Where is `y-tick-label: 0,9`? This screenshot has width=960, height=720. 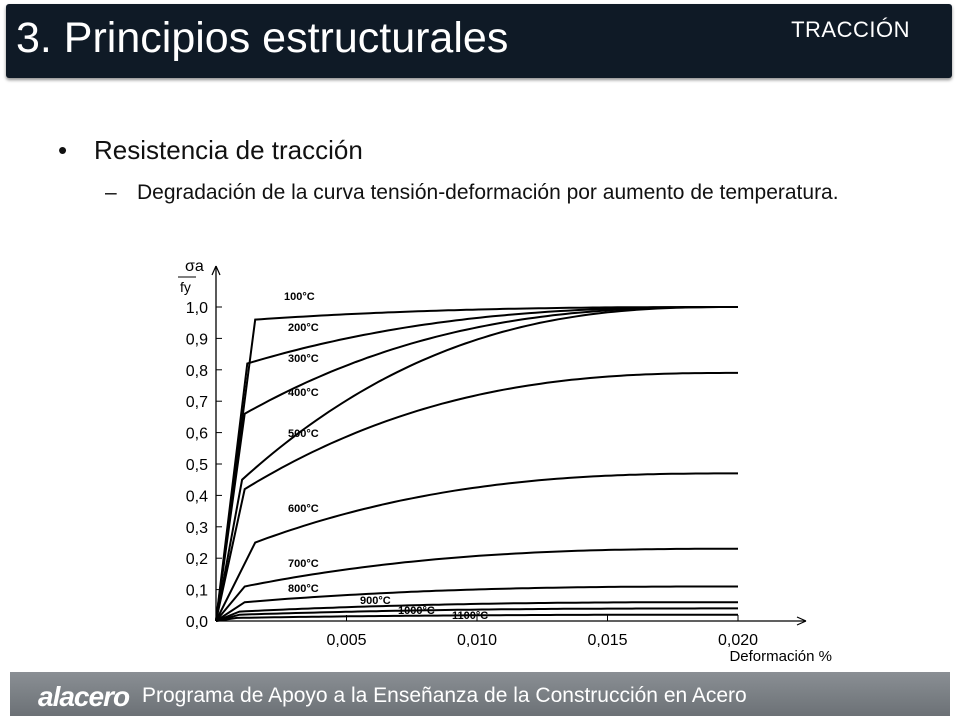
y-tick-label: 0,9 is located at coordinates (197, 339).